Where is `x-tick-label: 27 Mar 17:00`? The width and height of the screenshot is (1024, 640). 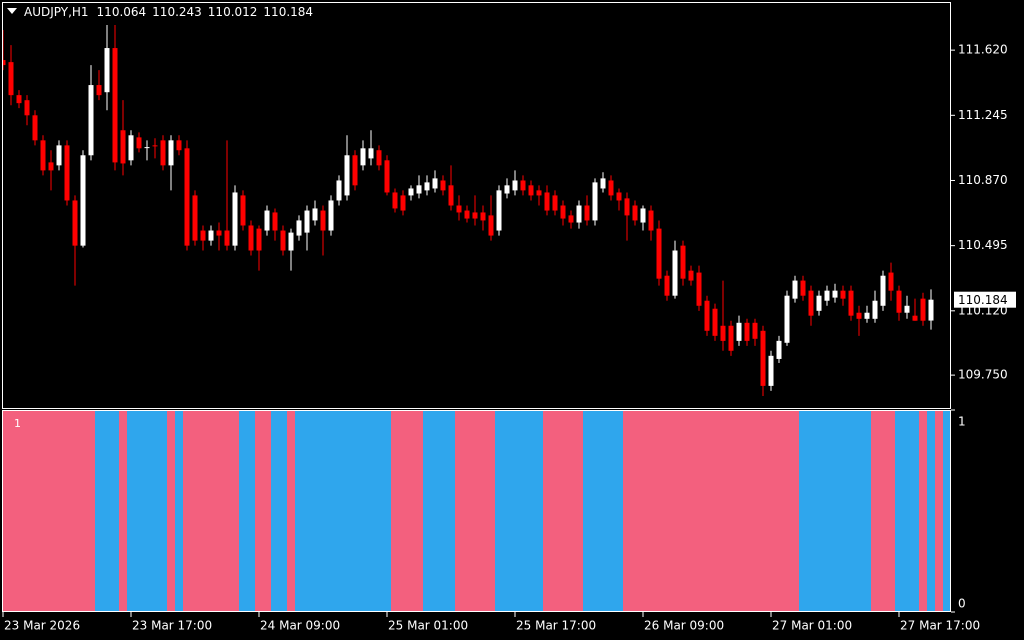 x-tick-label: 27 Mar 17:00 is located at coordinates (940, 626).